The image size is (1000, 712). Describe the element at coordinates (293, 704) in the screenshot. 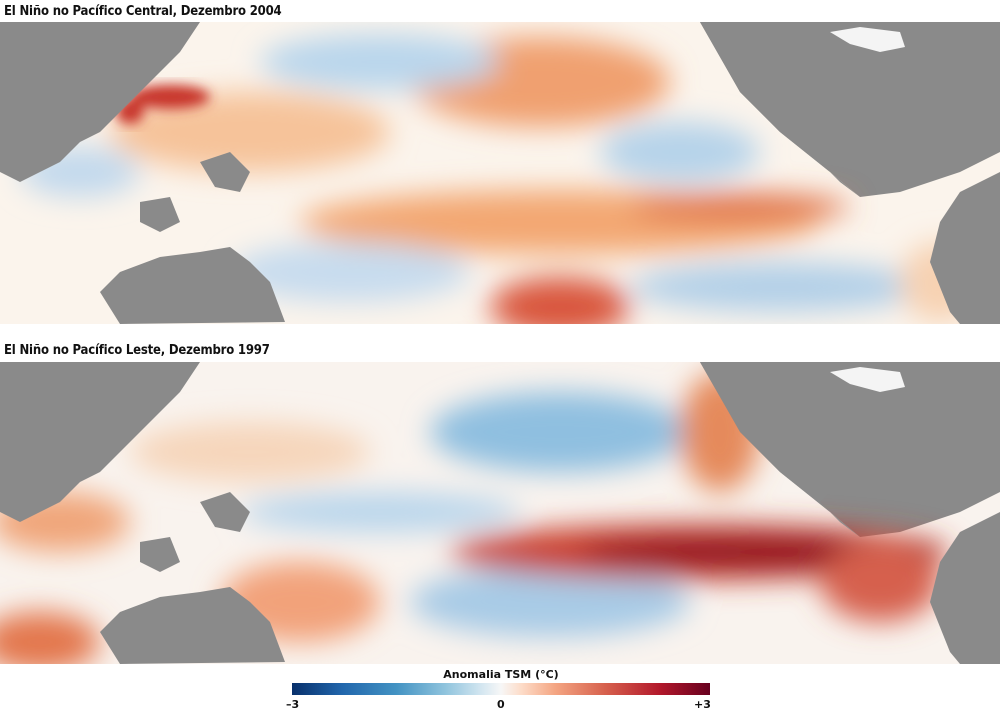

I see `legend-min-label: –3` at that location.